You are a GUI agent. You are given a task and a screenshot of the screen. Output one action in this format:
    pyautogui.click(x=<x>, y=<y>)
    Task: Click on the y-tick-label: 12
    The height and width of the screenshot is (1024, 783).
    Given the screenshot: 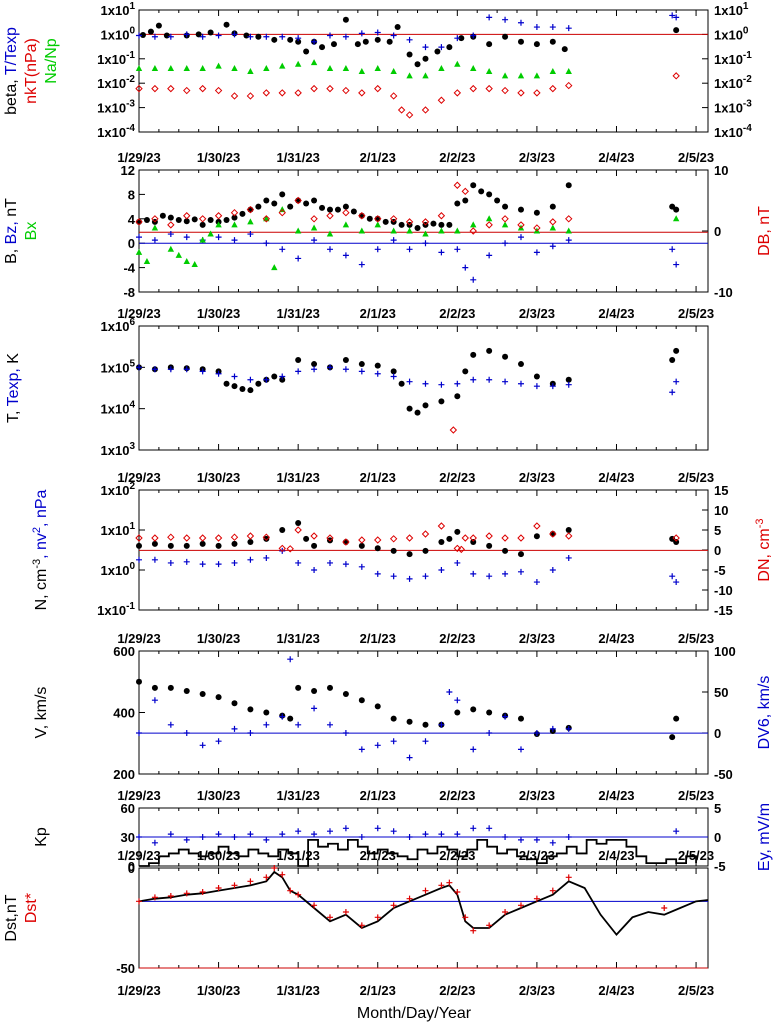 What is the action you would take?
    pyautogui.click(x=128, y=170)
    